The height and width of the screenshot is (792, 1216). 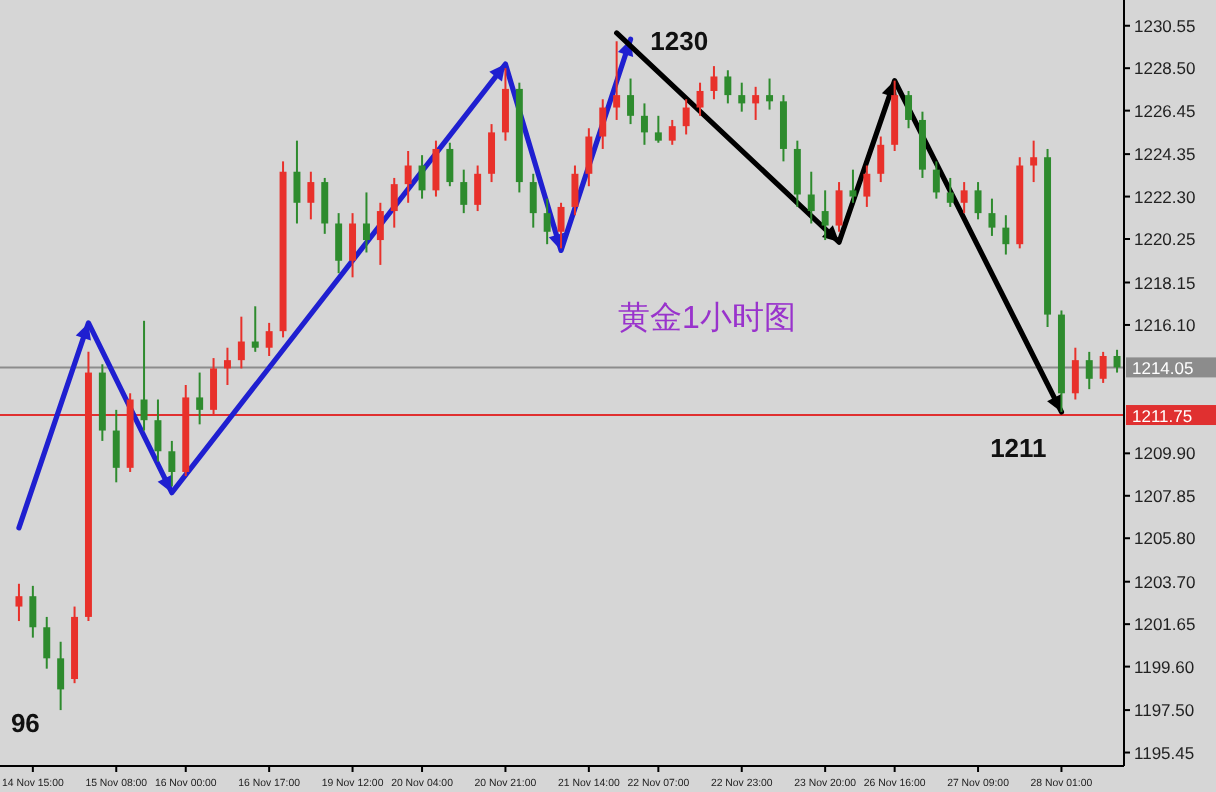 What do you see at coordinates (1165, 324) in the screenshot?
I see `y-tick-label: 1216.10` at bounding box center [1165, 324].